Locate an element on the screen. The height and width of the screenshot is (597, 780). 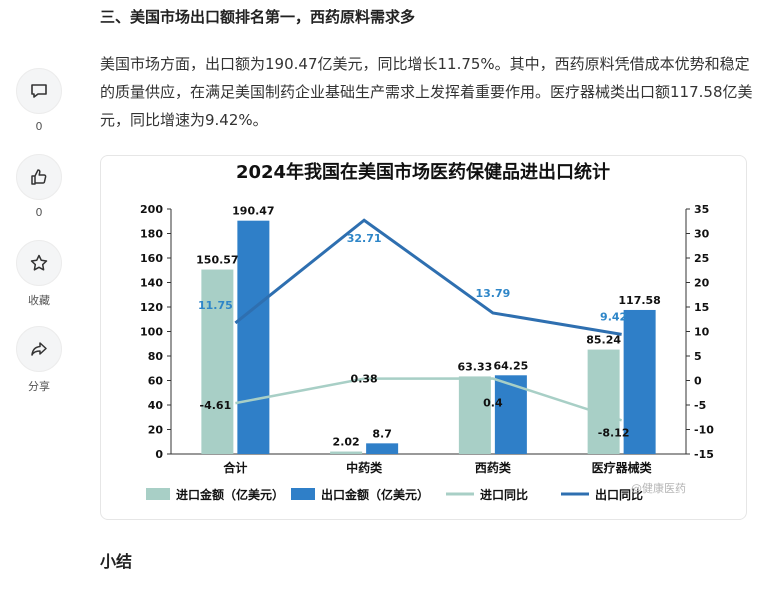
export-yoy-label: 13.79 is located at coordinates (492, 293).